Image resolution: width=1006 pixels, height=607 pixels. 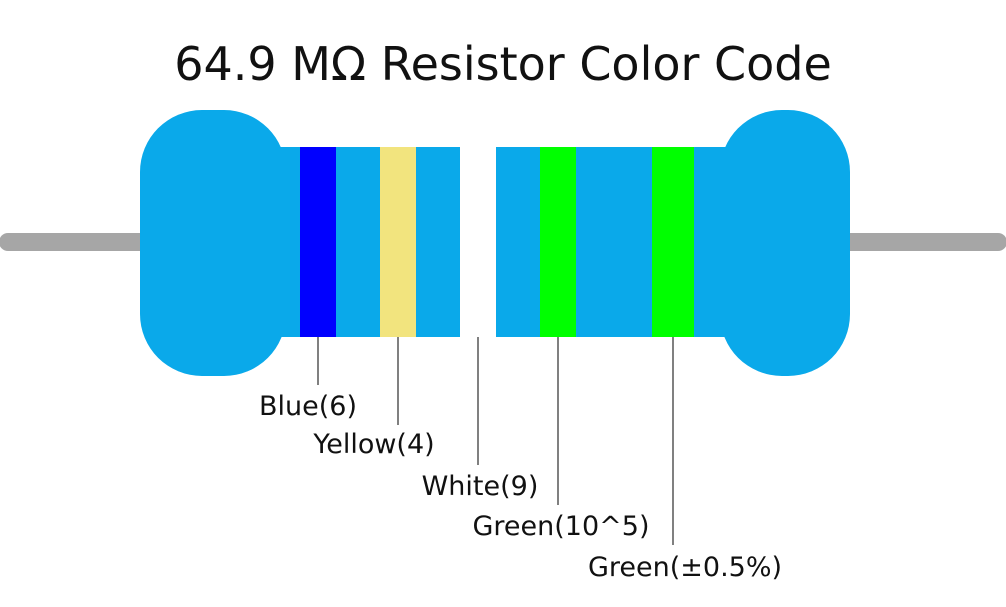 What do you see at coordinates (373, 444) in the screenshot?
I see `band-label: Yellow(4)` at bounding box center [373, 444].